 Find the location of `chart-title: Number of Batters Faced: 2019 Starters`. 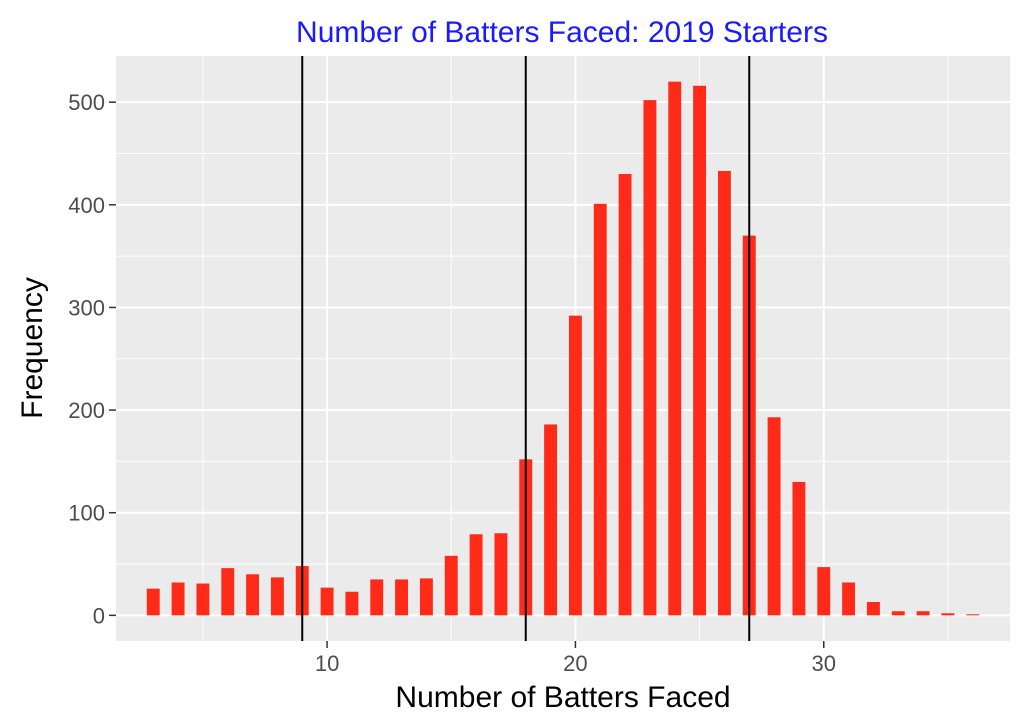

chart-title: Number of Batters Faced: 2019 Starters is located at coordinates (562, 32).